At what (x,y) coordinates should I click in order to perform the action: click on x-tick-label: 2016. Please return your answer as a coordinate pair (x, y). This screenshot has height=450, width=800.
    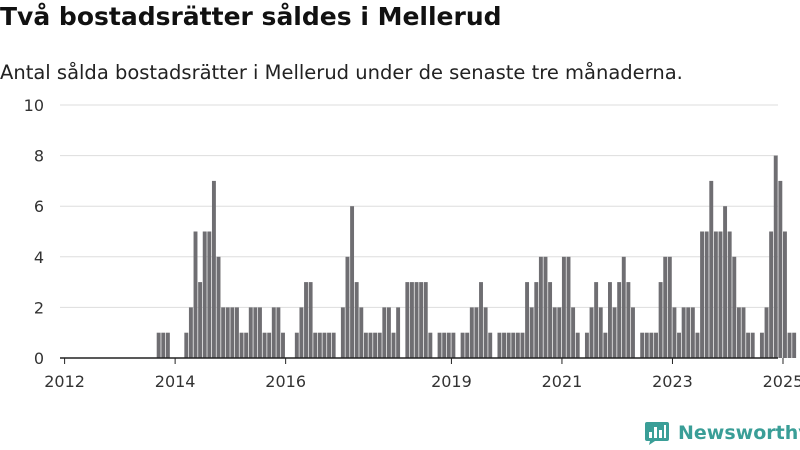
    Looking at the image, I should click on (285, 381).